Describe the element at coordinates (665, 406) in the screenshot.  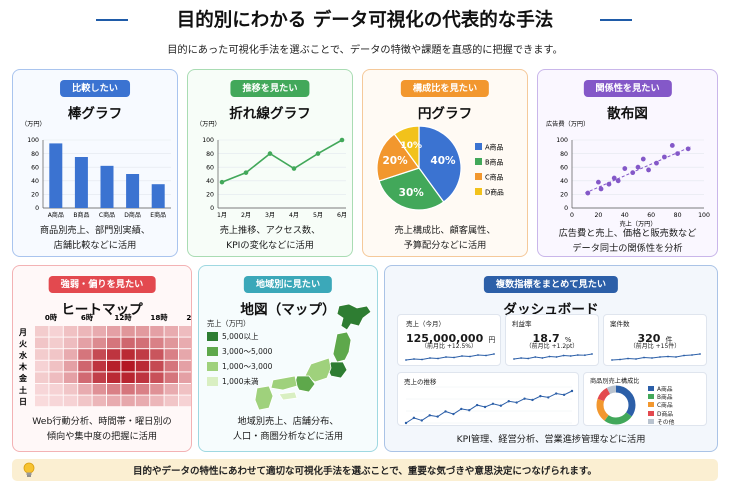
I see `donut-legend-label: C商品` at that location.